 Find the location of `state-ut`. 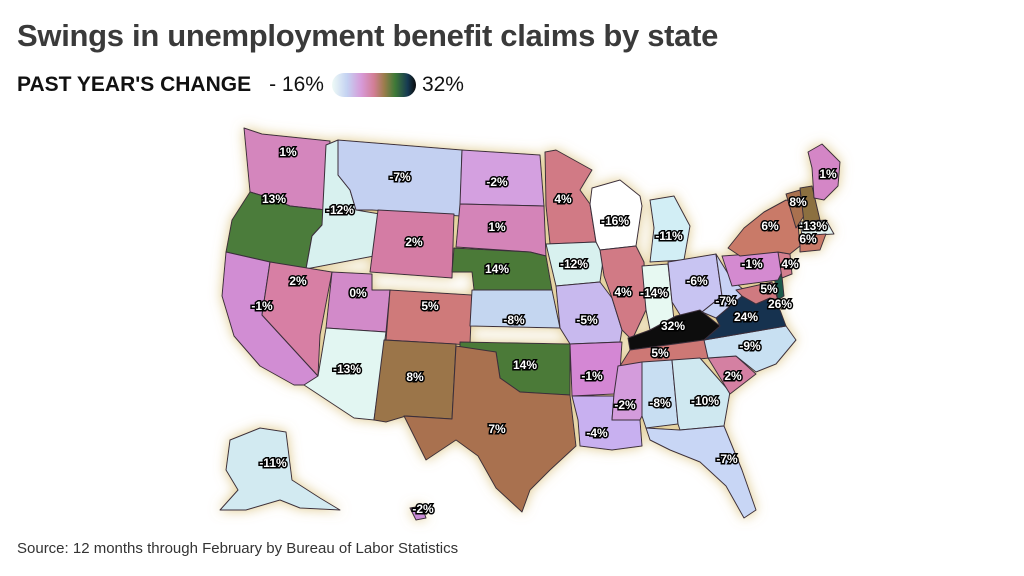

state-ut is located at coordinates (358, 302).